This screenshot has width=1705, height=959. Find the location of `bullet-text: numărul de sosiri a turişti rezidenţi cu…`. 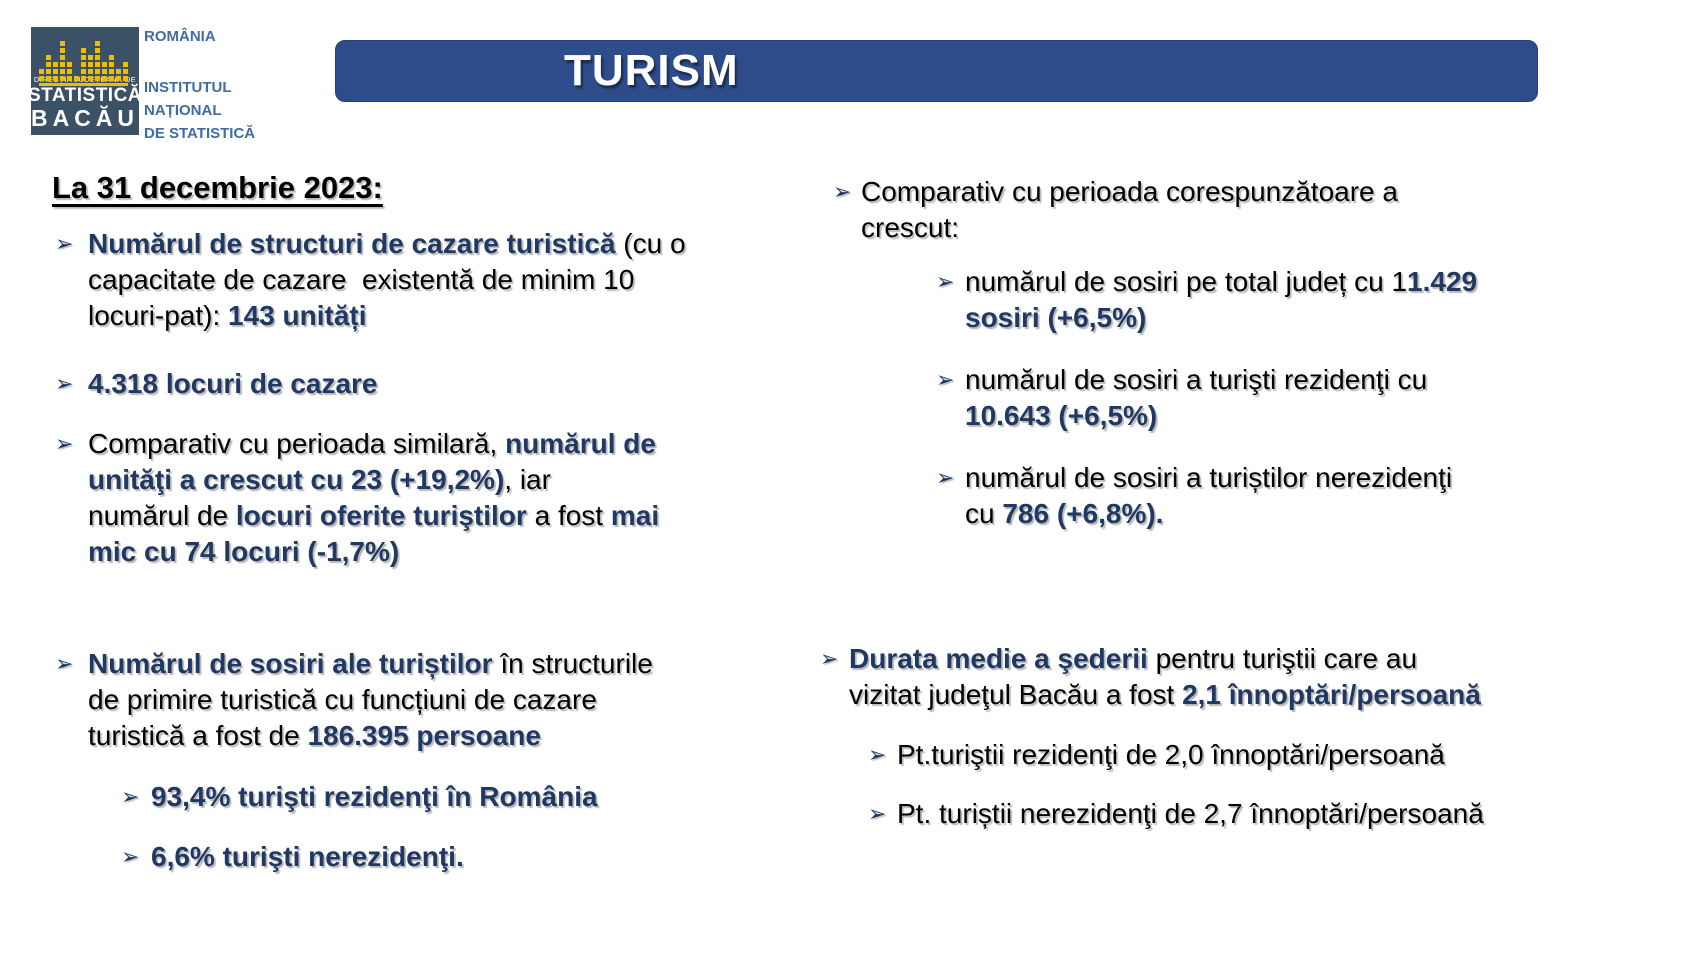

bullet-text: numărul de sosiri a turişti rezidenţi cu… is located at coordinates (1196, 397).